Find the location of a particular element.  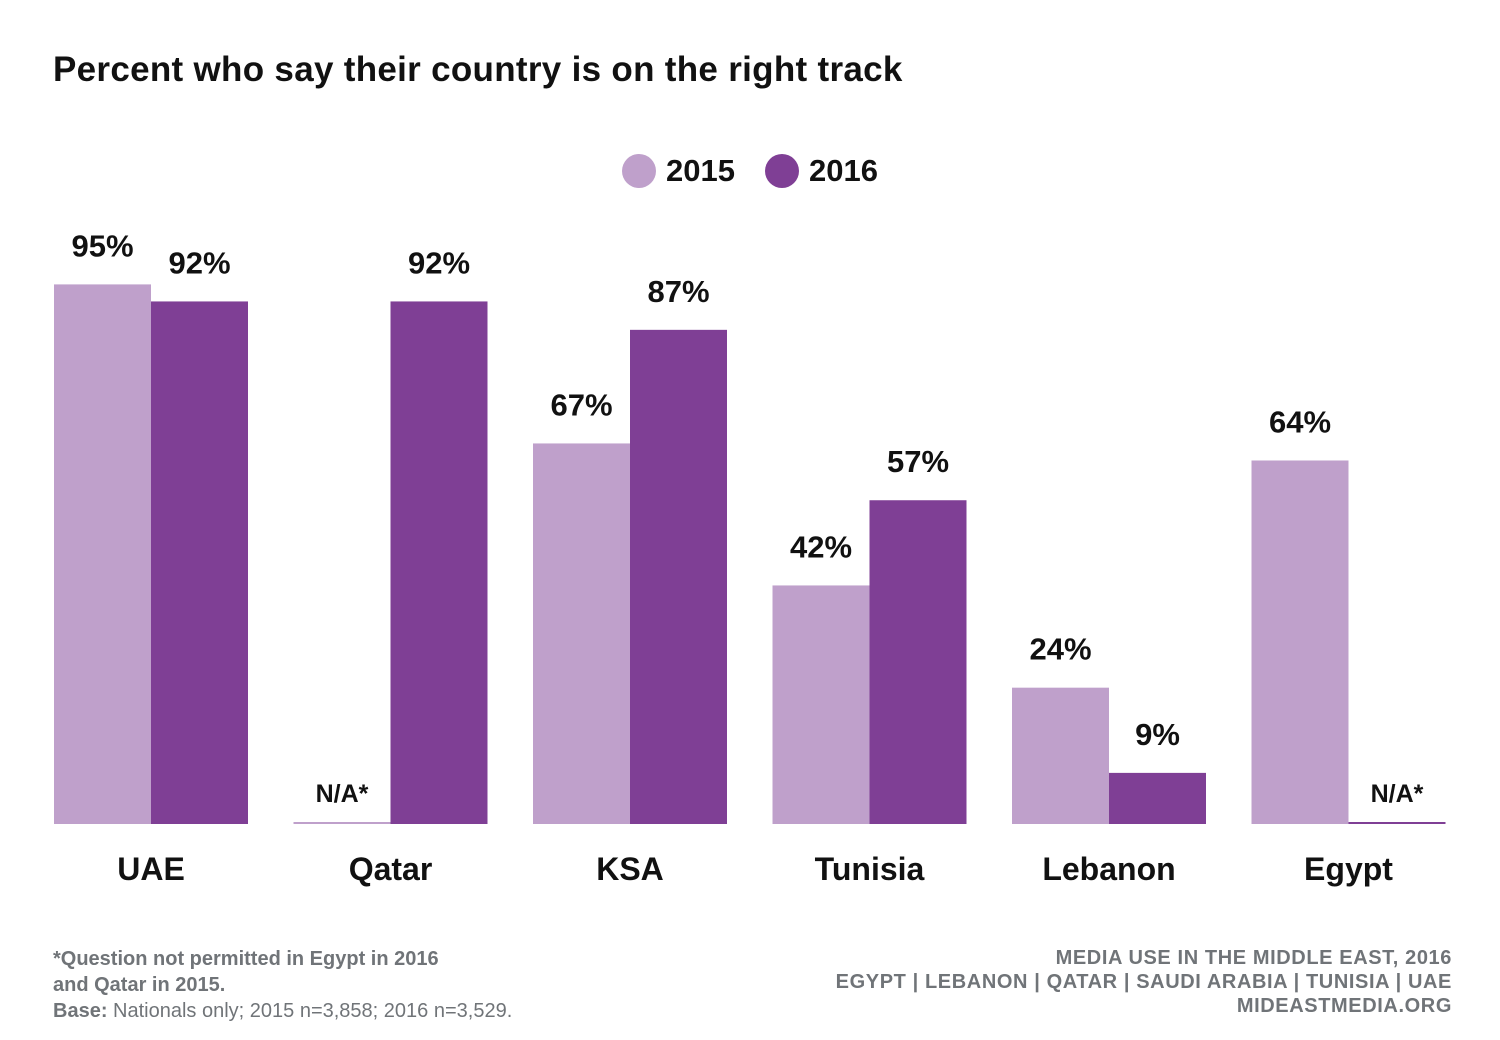

base-label: Base: is located at coordinates (80, 1011).